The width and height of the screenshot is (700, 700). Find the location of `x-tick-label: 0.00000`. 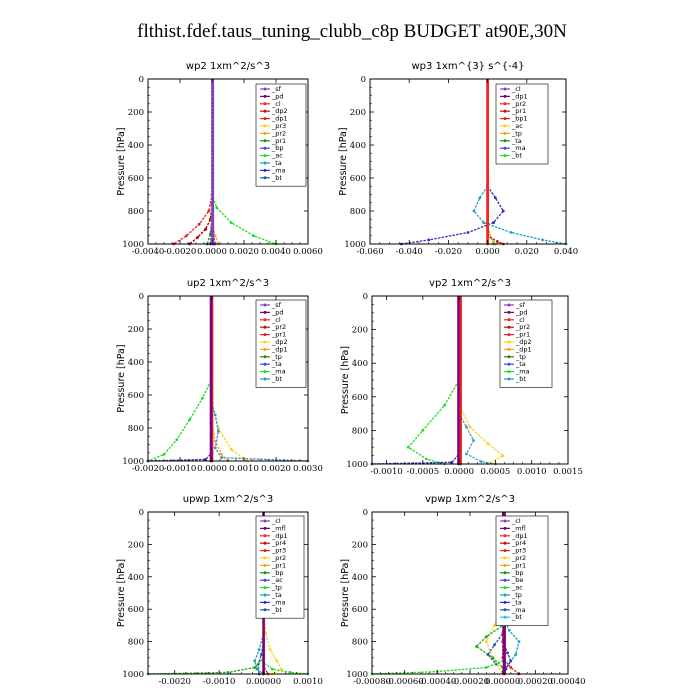

x-tick-label: 0.00000 is located at coordinates (263, 682).